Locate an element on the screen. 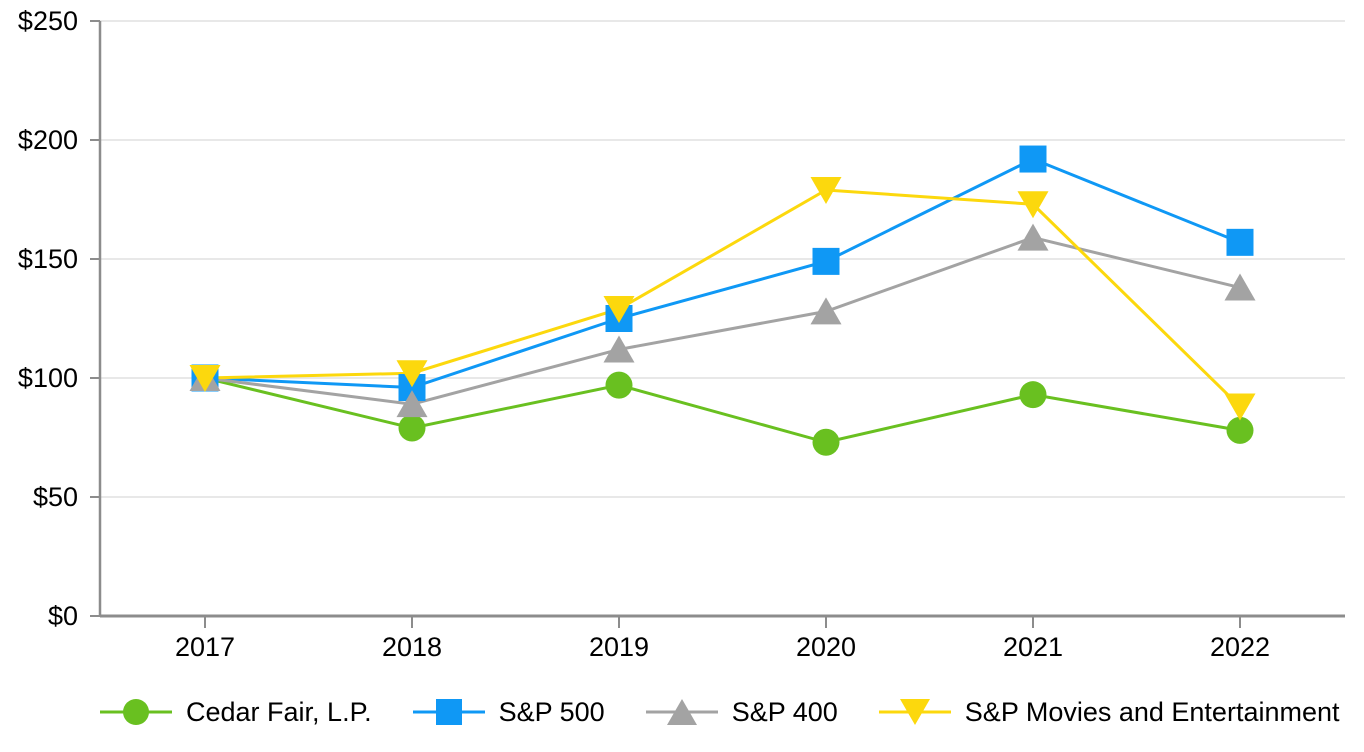 The image size is (1364, 752). x-tick-label: 2021 is located at coordinates (1033, 647).